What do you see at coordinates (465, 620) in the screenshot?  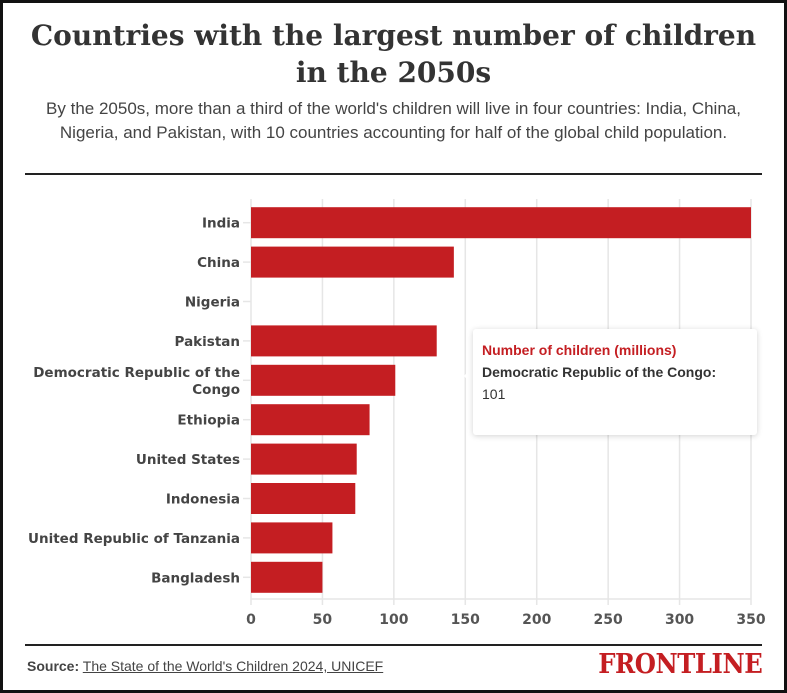 I see `x-tick-label: 150` at bounding box center [465, 620].